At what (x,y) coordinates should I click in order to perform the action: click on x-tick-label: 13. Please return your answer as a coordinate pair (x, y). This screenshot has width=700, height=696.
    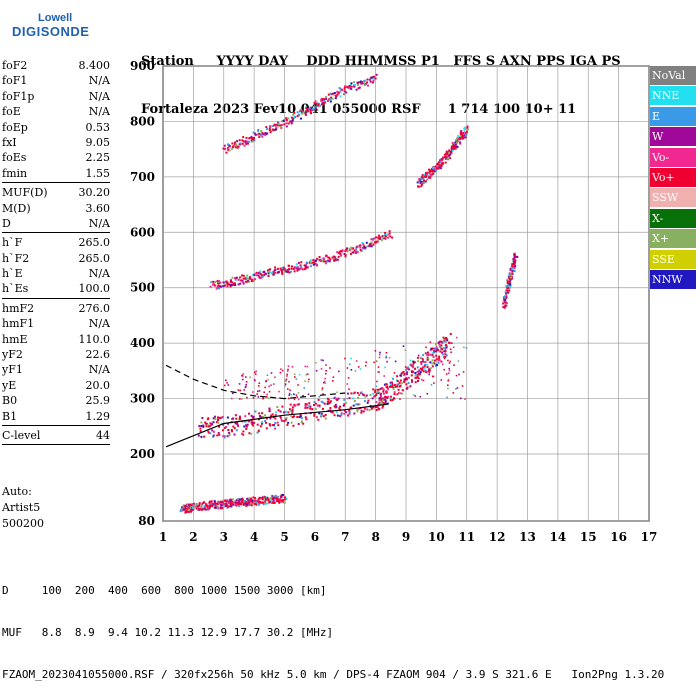
    Looking at the image, I should click on (527, 537).